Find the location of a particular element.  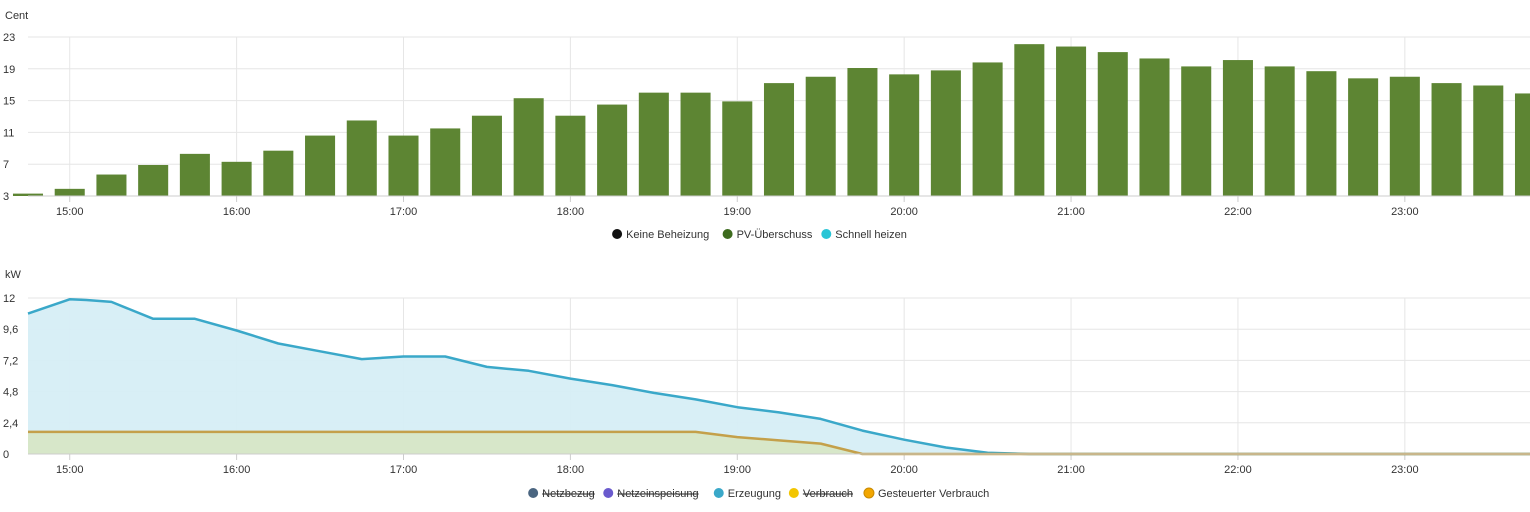

y-tick-label: 2,4 is located at coordinates (10, 424).